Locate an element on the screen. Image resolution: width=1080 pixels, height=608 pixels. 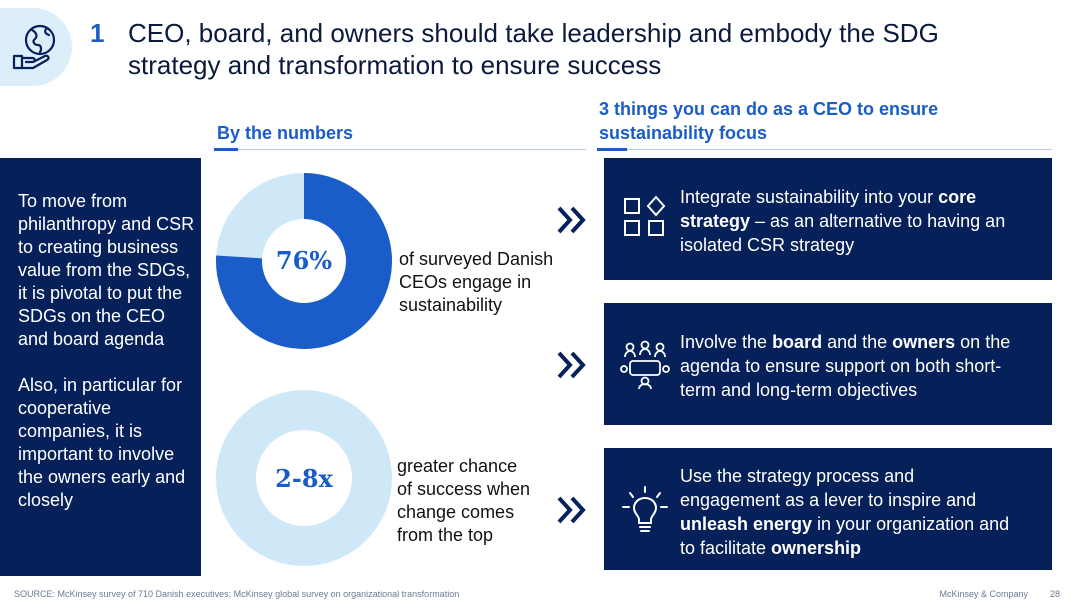
numbers-heading-accent is located at coordinates (226, 149).